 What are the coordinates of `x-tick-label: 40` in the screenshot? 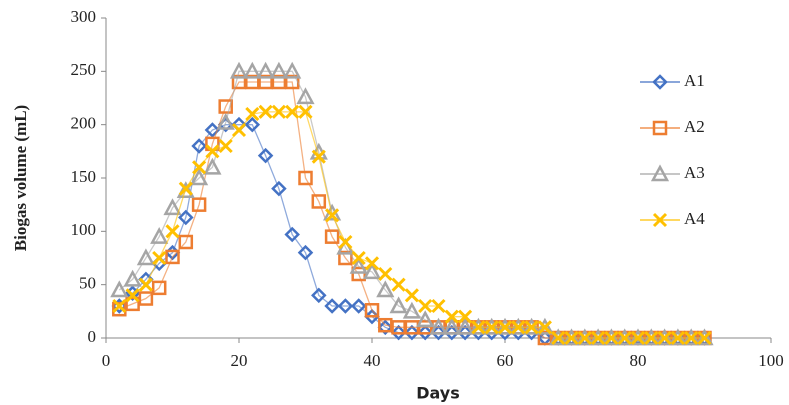 It's located at (372, 360).